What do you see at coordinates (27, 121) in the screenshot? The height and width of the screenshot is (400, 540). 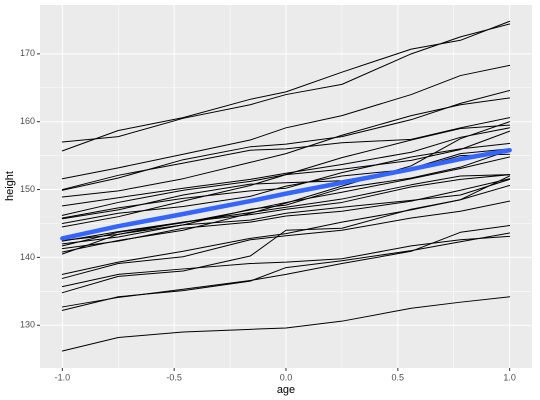 I see `y-tick-label: 160` at bounding box center [27, 121].